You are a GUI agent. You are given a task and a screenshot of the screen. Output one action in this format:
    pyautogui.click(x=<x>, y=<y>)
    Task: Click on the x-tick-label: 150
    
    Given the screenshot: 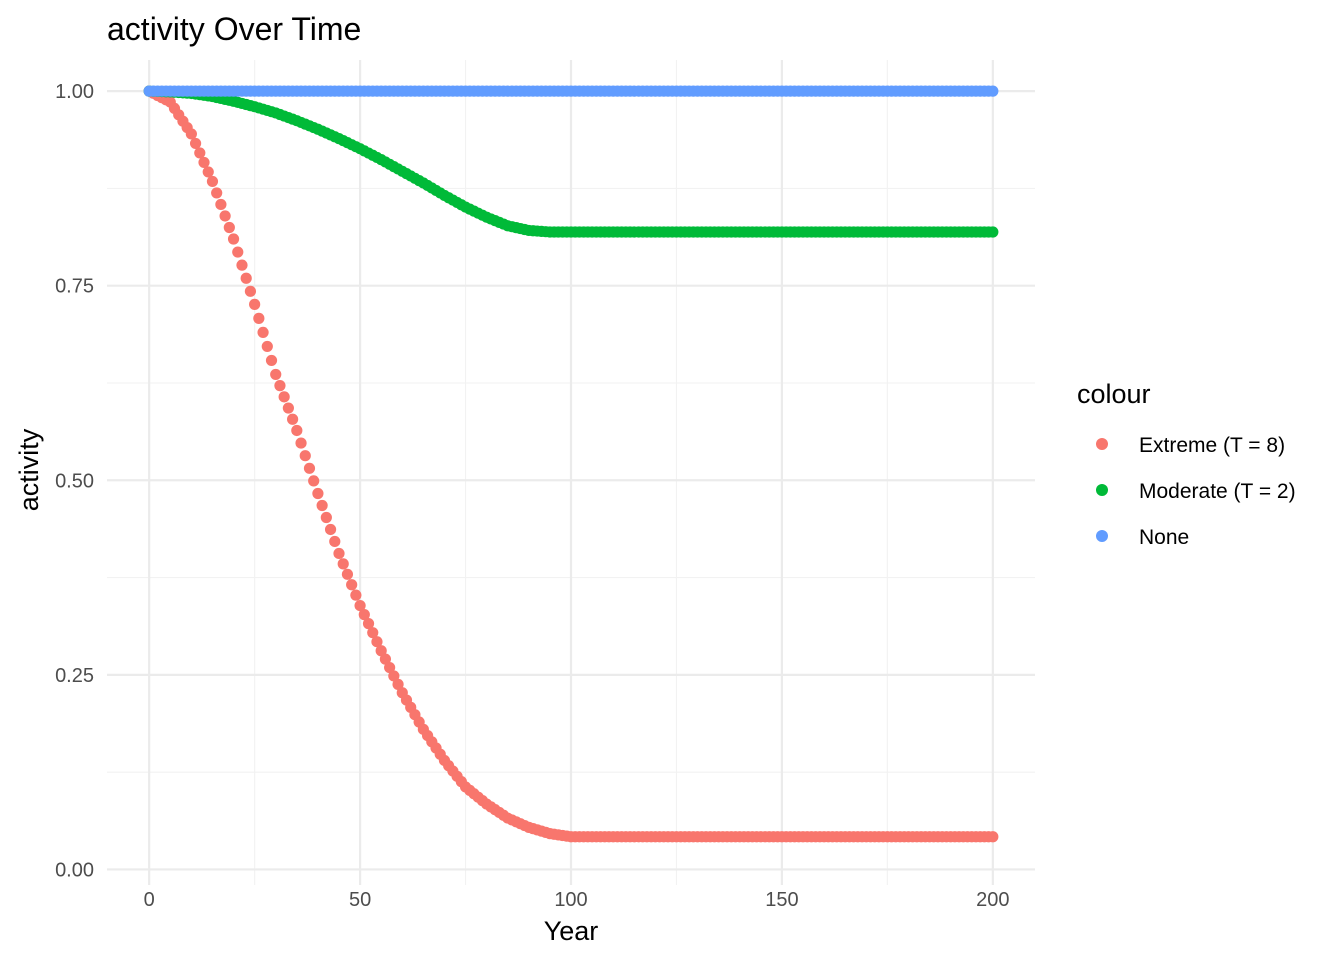 What is the action you would take?
    pyautogui.click(x=781, y=900)
    